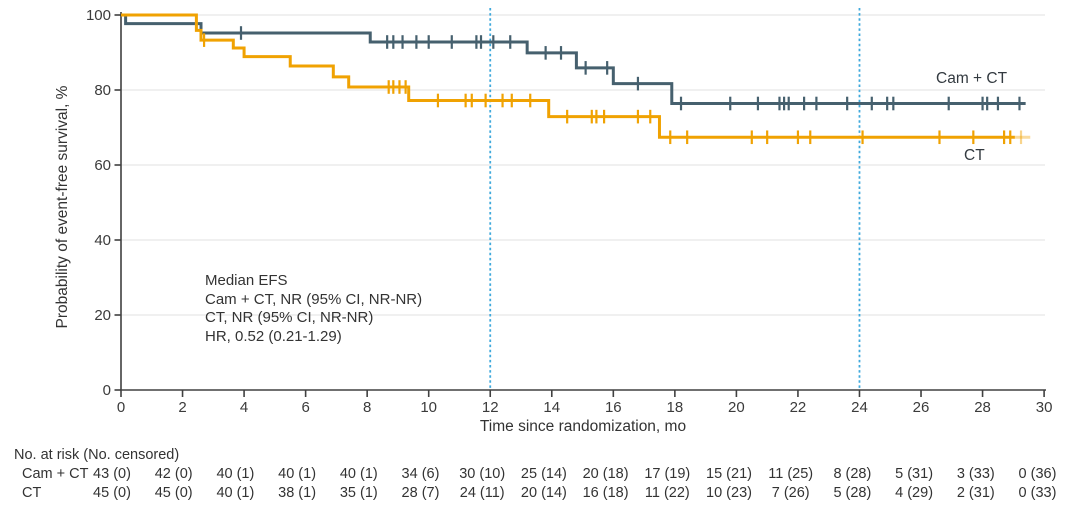 This screenshot has width=1080, height=519. I want to click on y-tick-label: 80, so click(102, 90).